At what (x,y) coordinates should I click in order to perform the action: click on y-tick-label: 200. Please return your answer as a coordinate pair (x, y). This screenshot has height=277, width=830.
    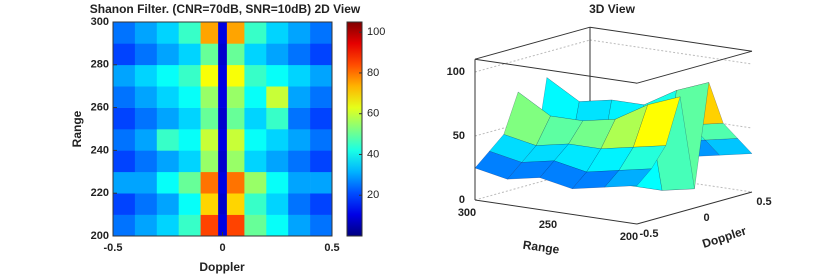
    Looking at the image, I should click on (629, 237).